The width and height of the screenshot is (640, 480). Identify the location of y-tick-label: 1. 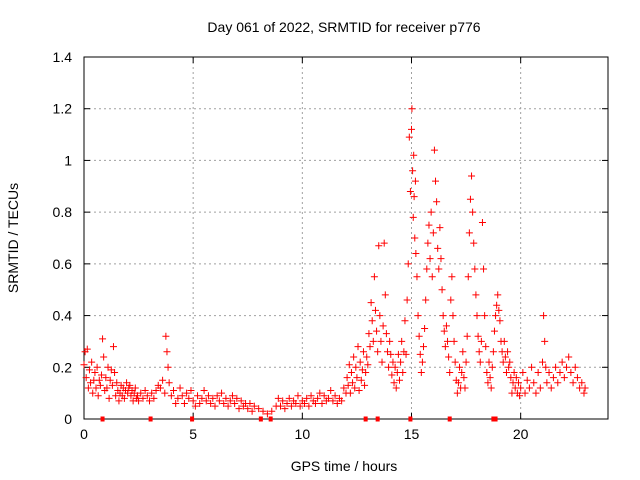
(68, 160).